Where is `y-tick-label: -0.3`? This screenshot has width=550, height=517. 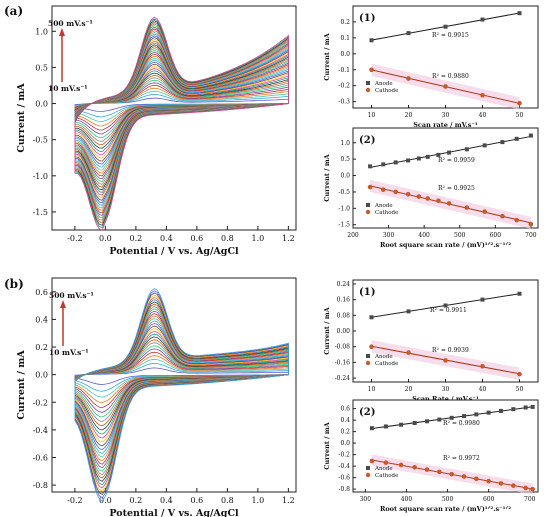
y-tick-label: -0.3 is located at coordinates (344, 102).